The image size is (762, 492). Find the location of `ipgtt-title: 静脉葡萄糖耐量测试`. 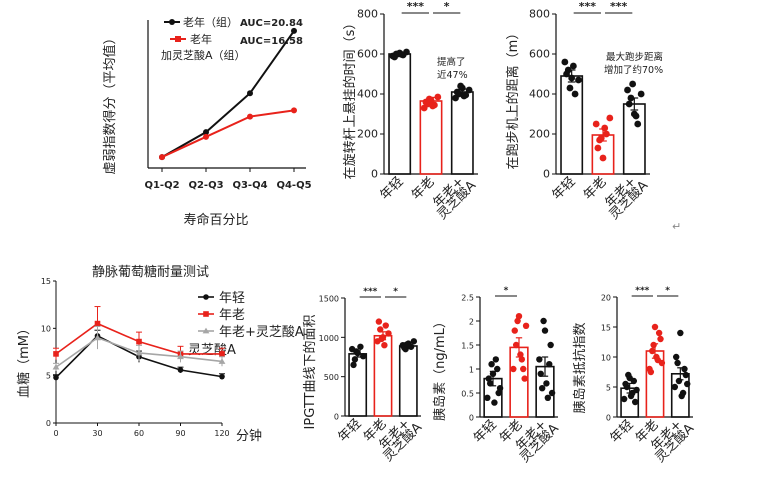

ipgtt-title: 静脉葡萄糖耐量测试 is located at coordinates (150, 272).